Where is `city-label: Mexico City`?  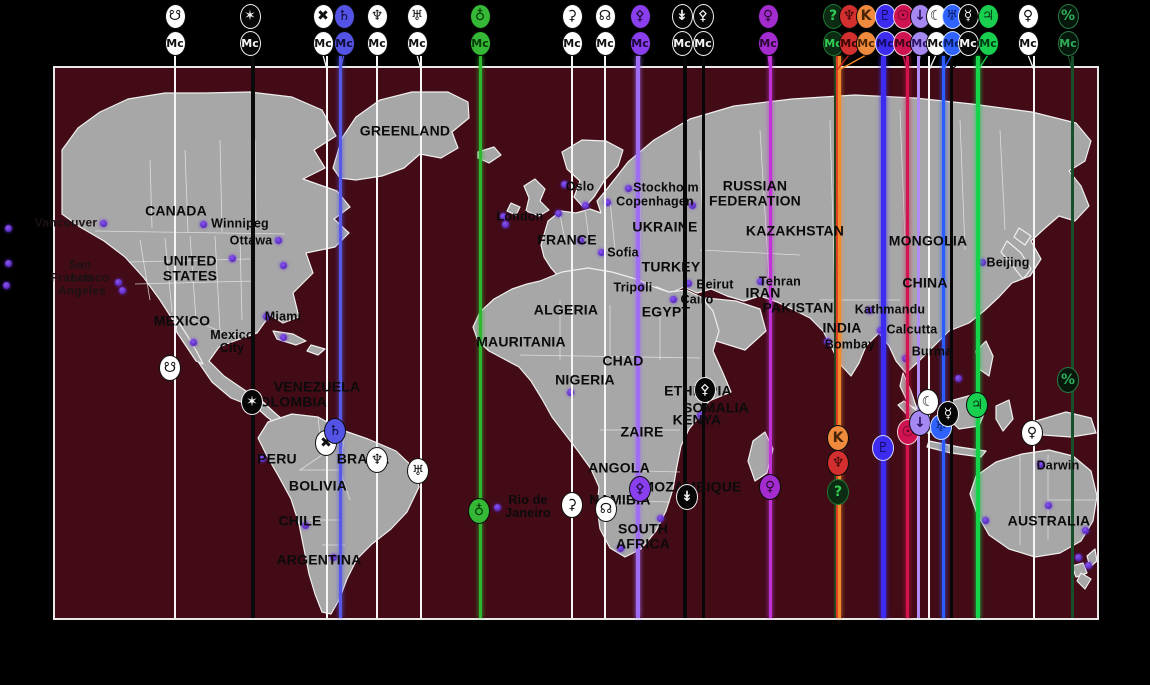 city-label: Mexico City is located at coordinates (232, 341).